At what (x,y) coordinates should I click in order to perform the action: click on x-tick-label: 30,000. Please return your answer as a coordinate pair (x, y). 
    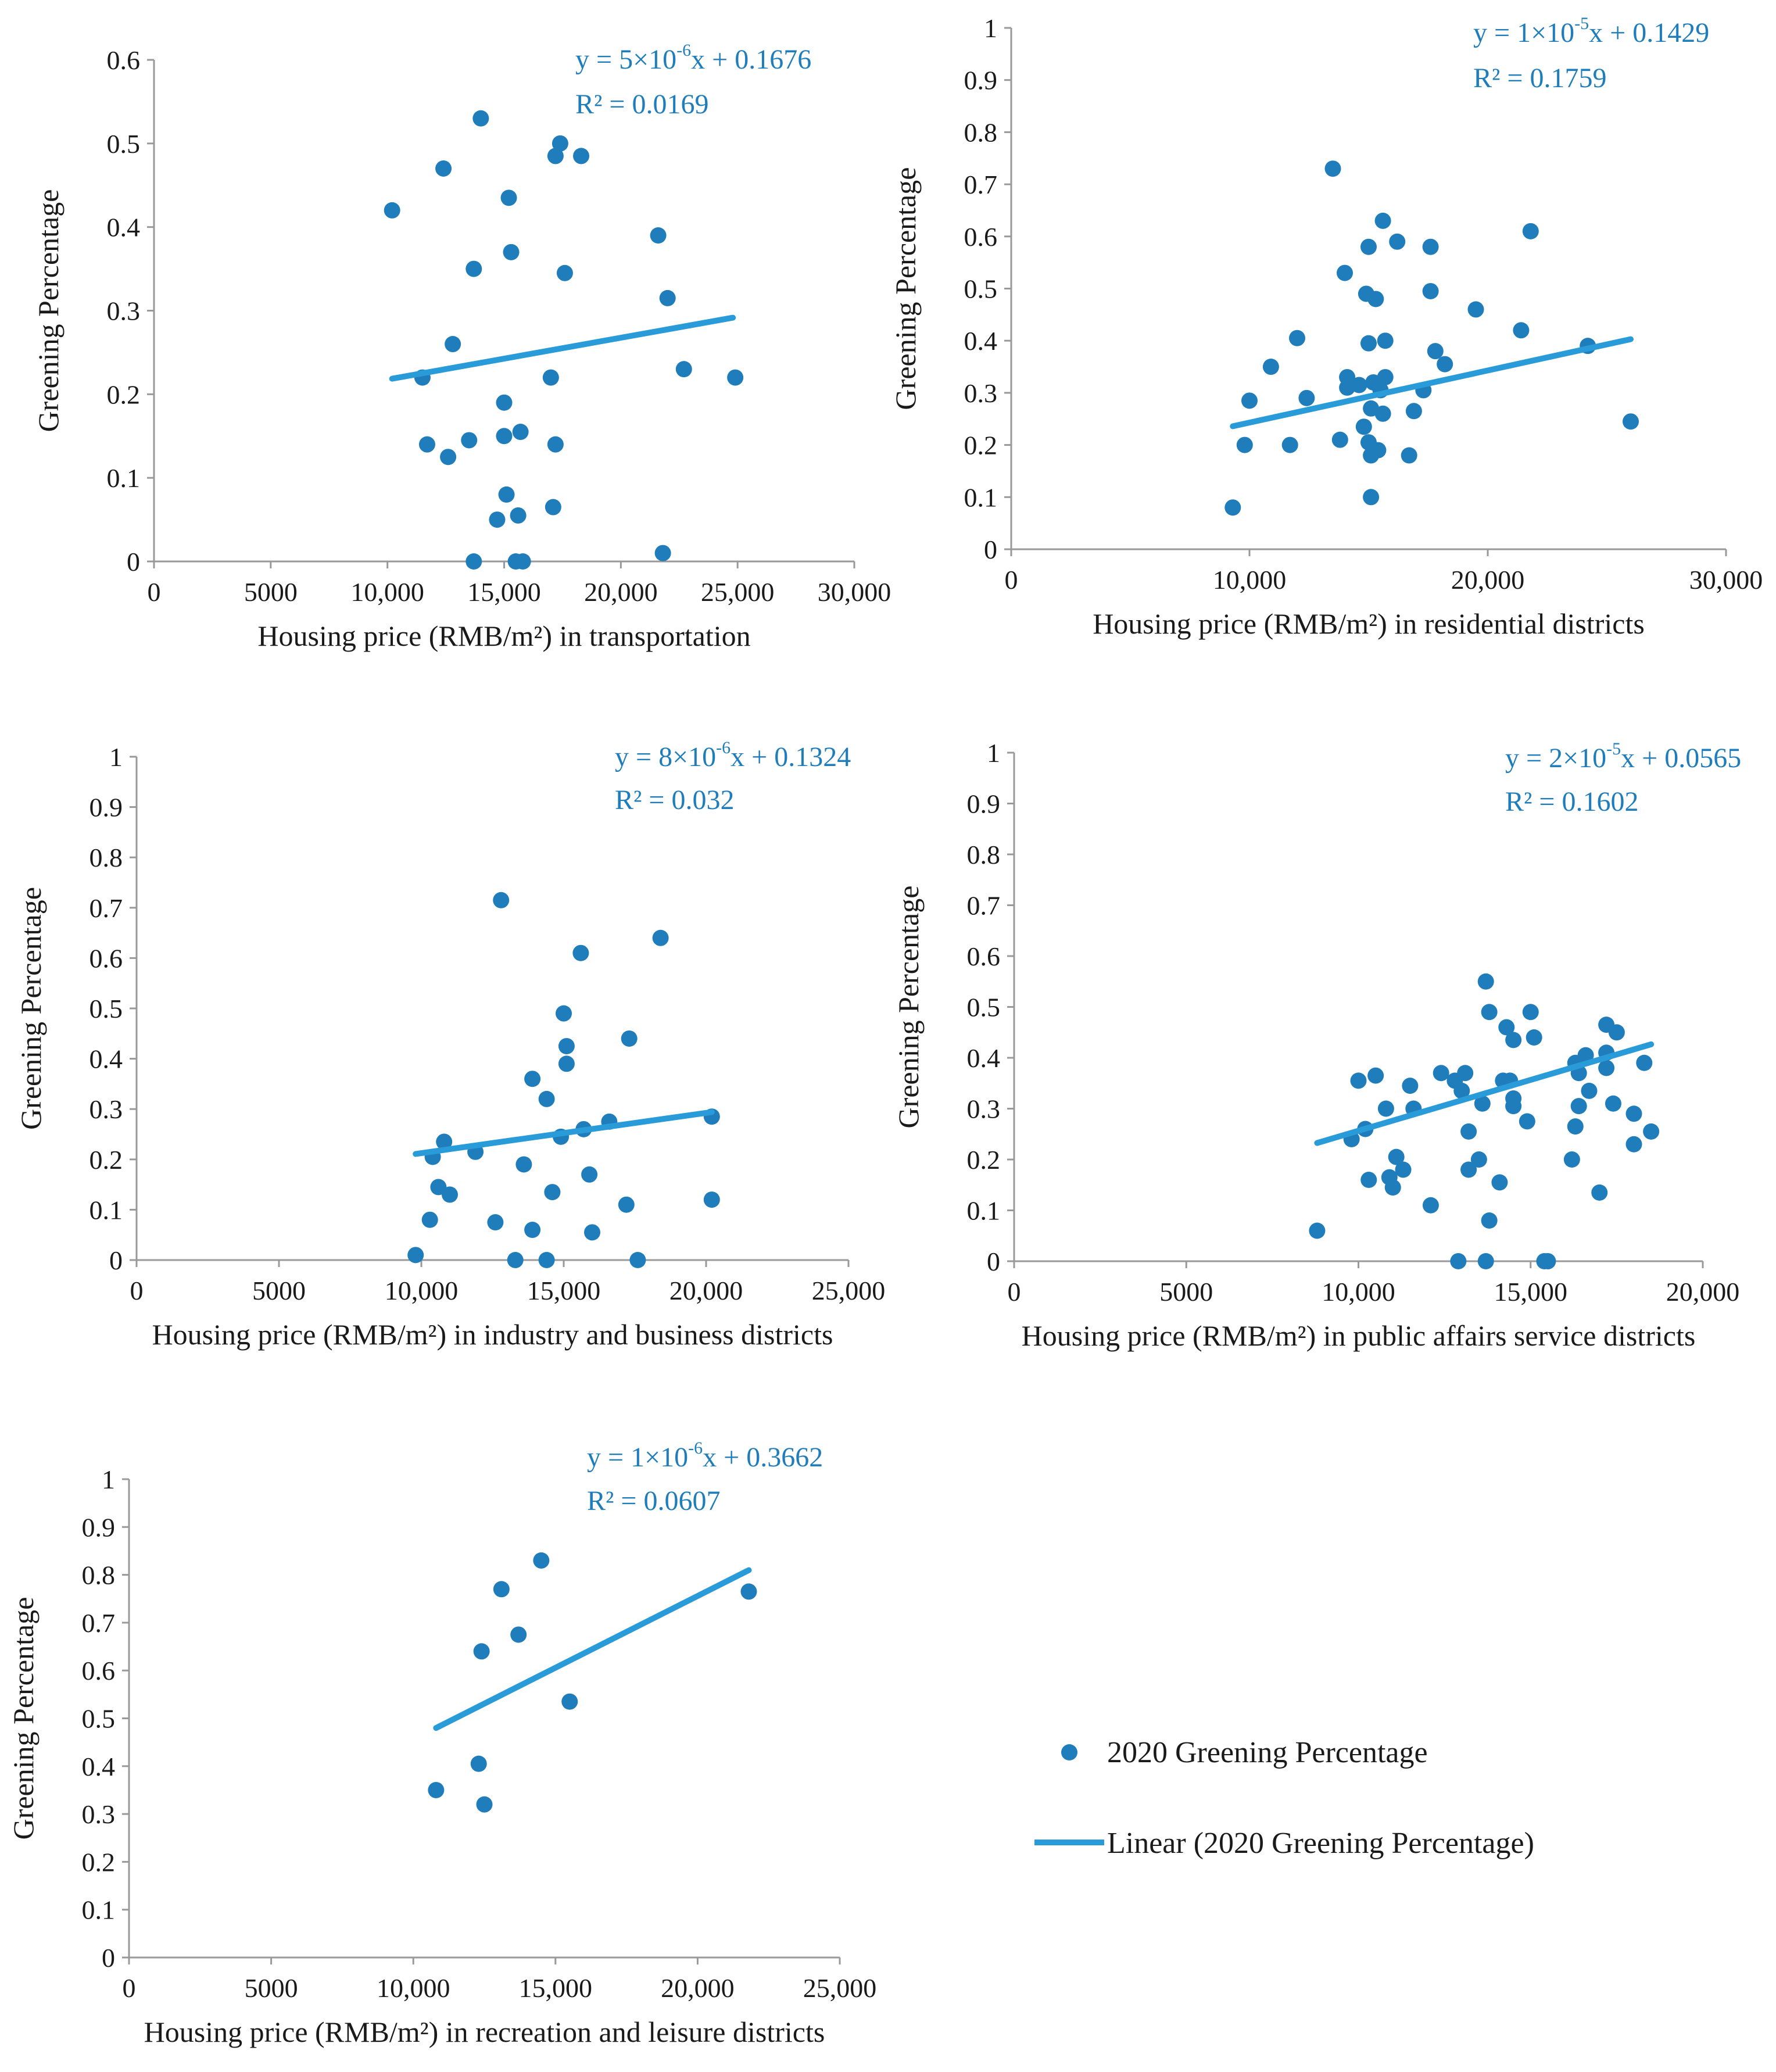
    Looking at the image, I should click on (854, 592).